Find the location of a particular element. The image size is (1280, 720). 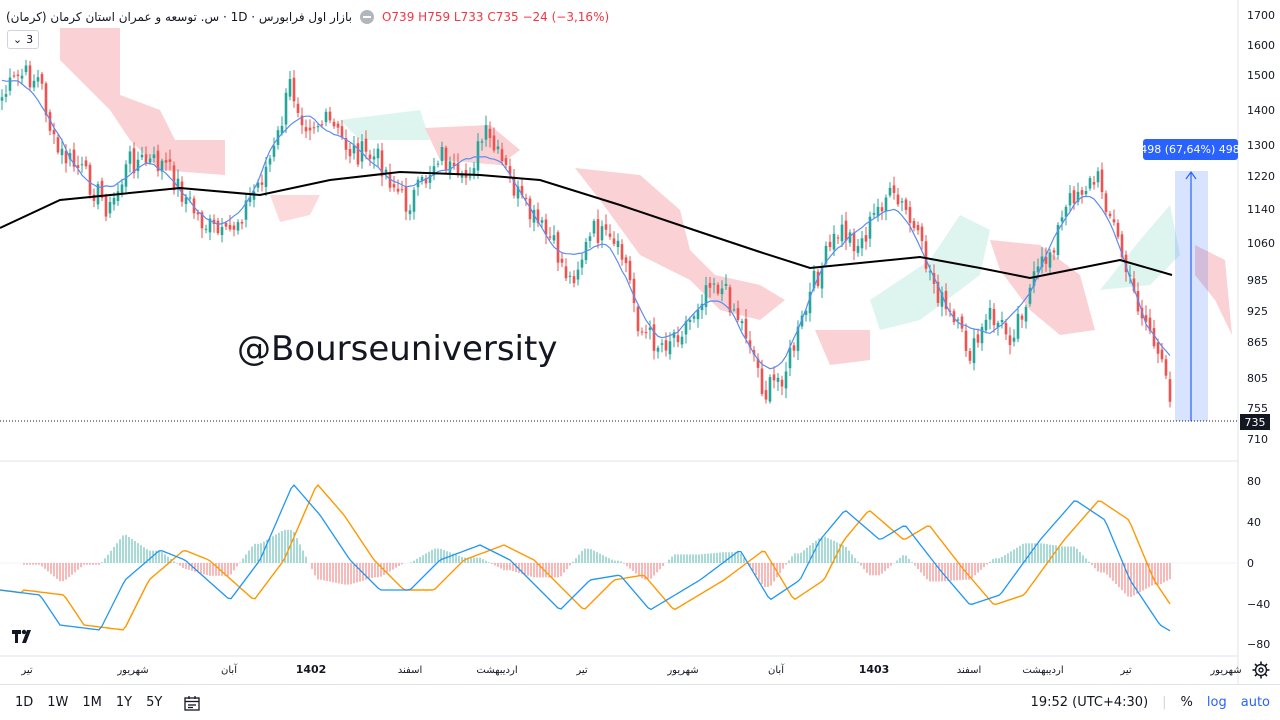

tradingview-logo-icon is located at coordinates (23, 636).